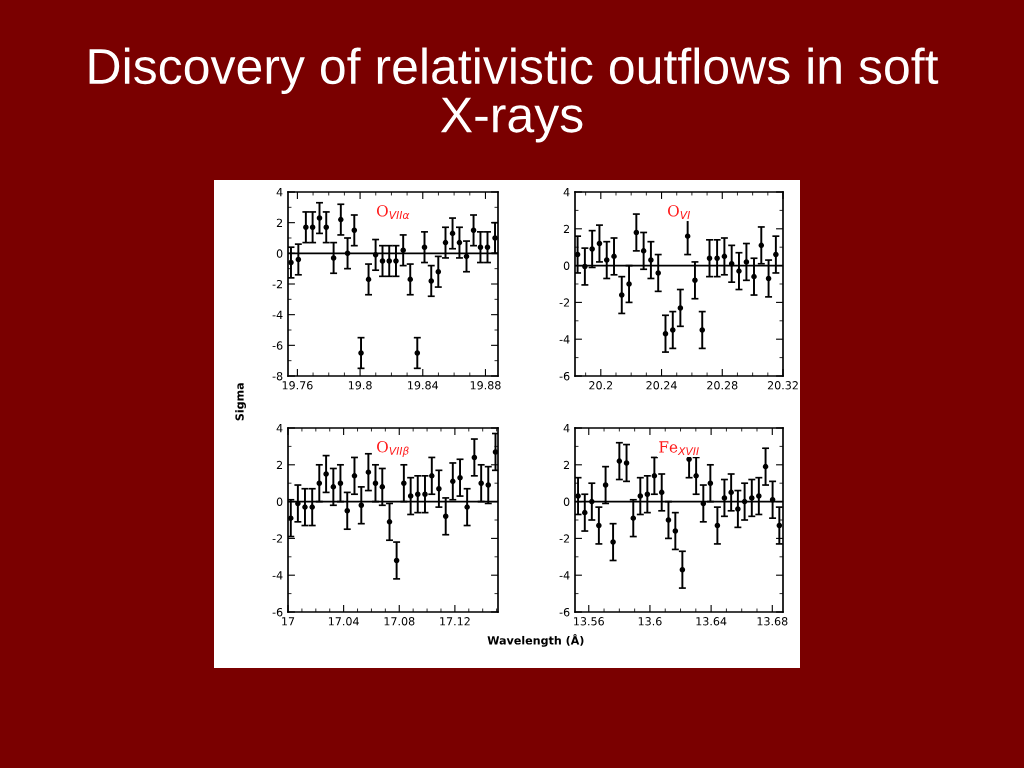  What do you see at coordinates (288, 621) in the screenshot?
I see `x-tick-label: 17` at bounding box center [288, 621].